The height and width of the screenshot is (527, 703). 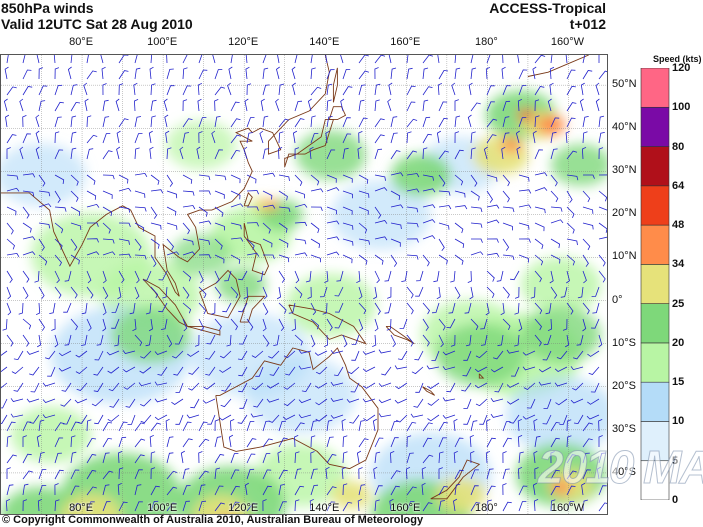 What do you see at coordinates (567, 508) in the screenshot?
I see `longitude-label: 160°W` at bounding box center [567, 508].